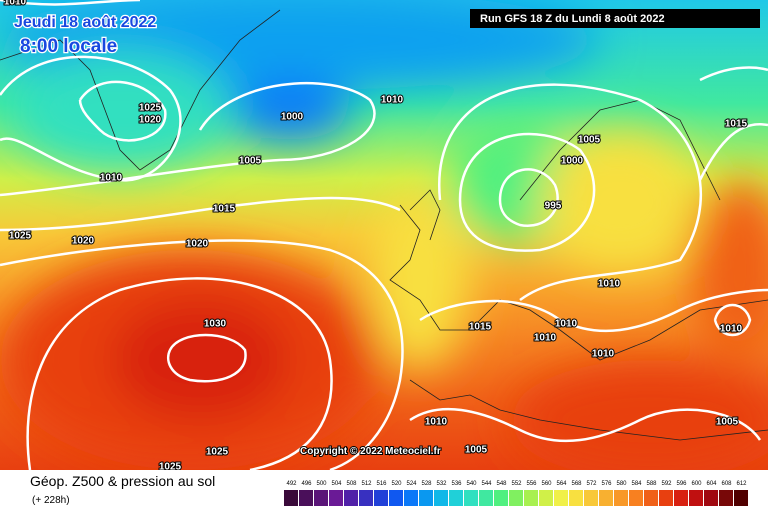  I want to click on colorbar-tick-label: 520, so click(396, 484).